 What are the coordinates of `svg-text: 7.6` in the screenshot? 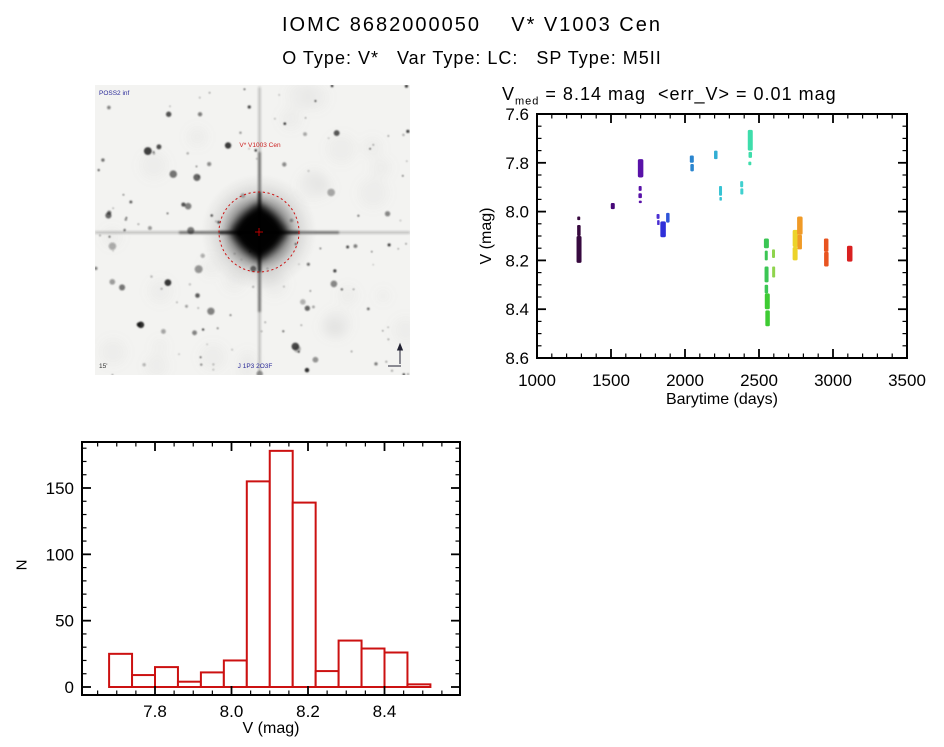 It's located at (517, 114).